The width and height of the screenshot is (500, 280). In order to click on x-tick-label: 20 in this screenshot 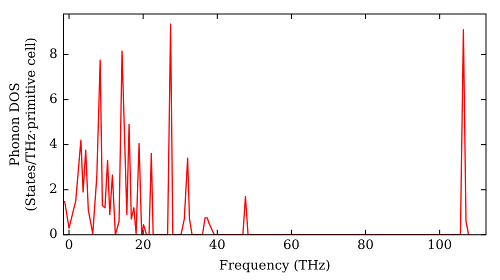, I will do `click(143, 245)`.